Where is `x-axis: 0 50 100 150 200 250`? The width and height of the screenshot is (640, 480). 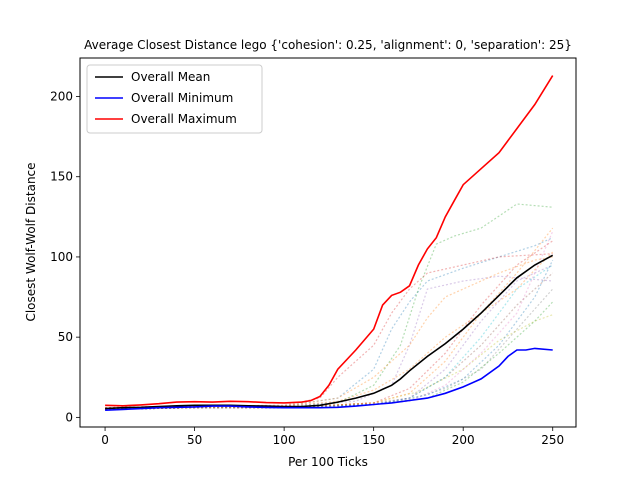 x-axis: 0 50 100 150 200 250 is located at coordinates (332, 437).